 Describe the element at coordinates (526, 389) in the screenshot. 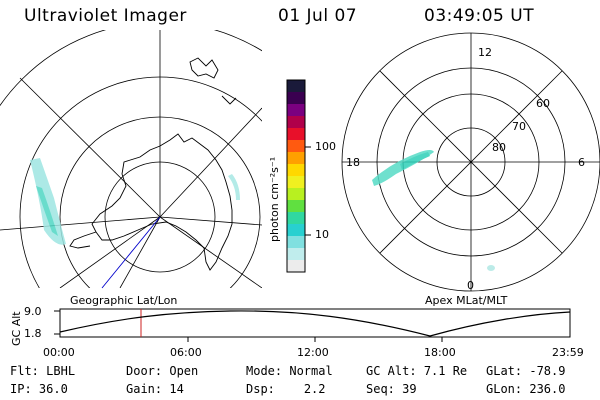

I see `status-glon: GLon: 236.0` at that location.